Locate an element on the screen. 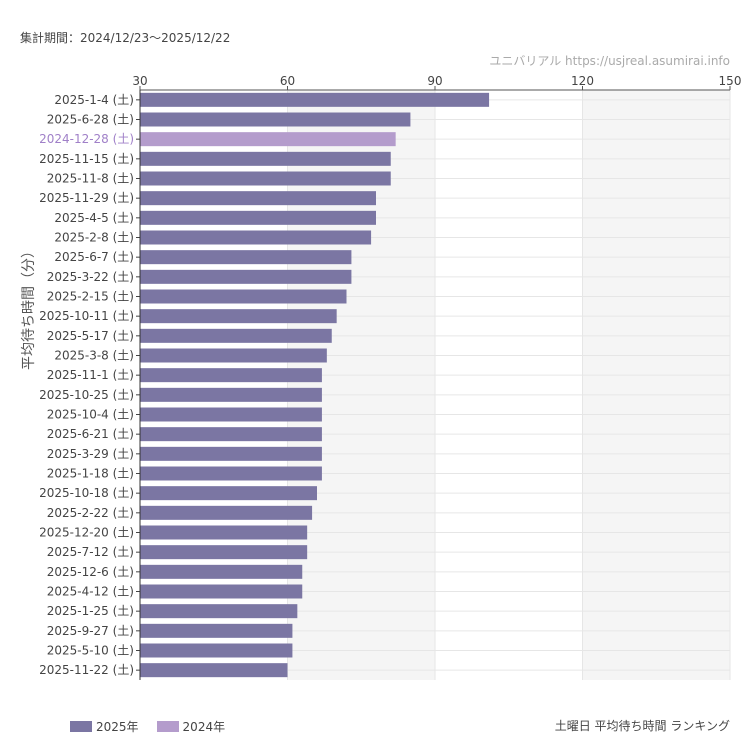 The width and height of the screenshot is (750, 750). period-label: 集計期間：2024/12/23〜2025/12/22 is located at coordinates (125, 38).